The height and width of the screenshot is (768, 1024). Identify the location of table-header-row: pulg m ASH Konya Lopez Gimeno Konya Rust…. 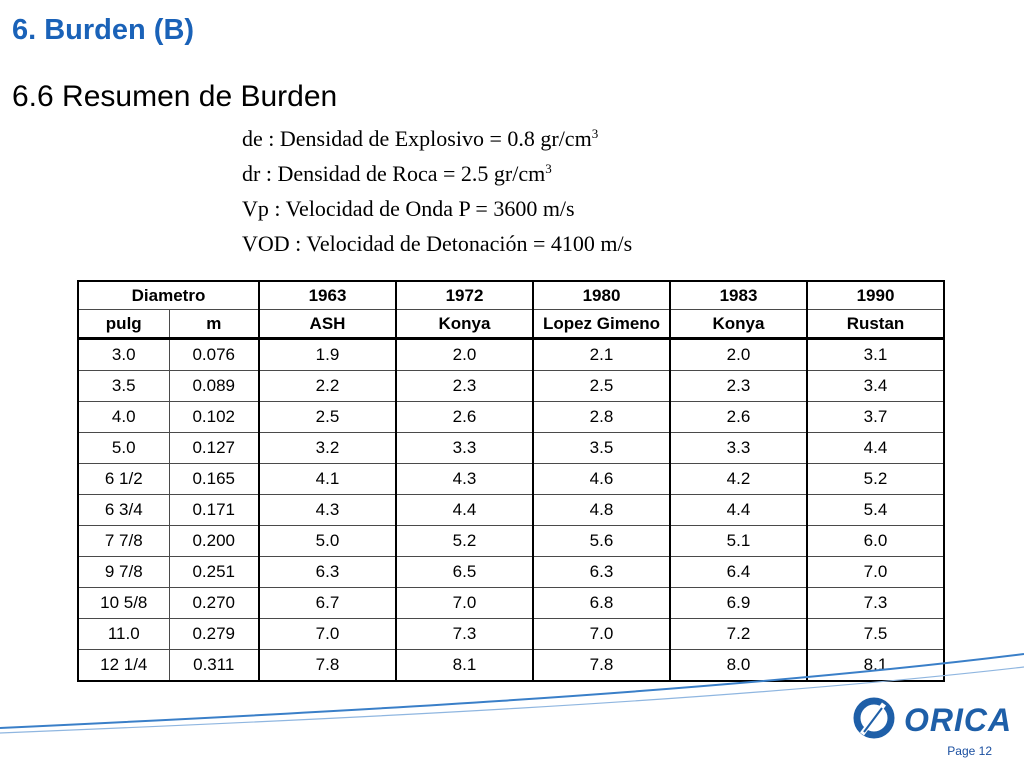
(511, 324).